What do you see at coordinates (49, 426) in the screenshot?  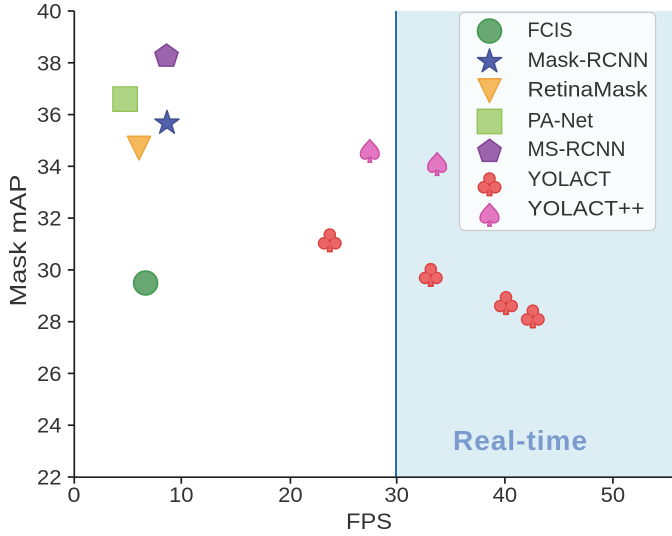 I see `svg-text: 24` at bounding box center [49, 426].